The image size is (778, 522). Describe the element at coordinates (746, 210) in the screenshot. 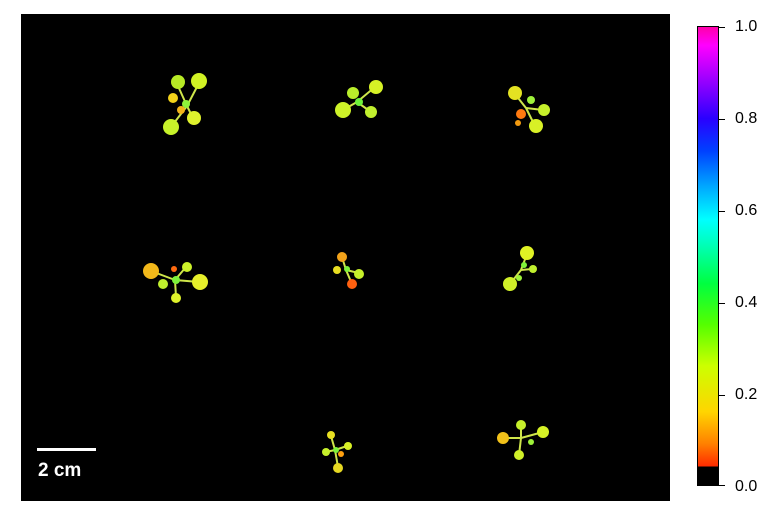

I see `colorbar-tick-label: 0.6` at that location.